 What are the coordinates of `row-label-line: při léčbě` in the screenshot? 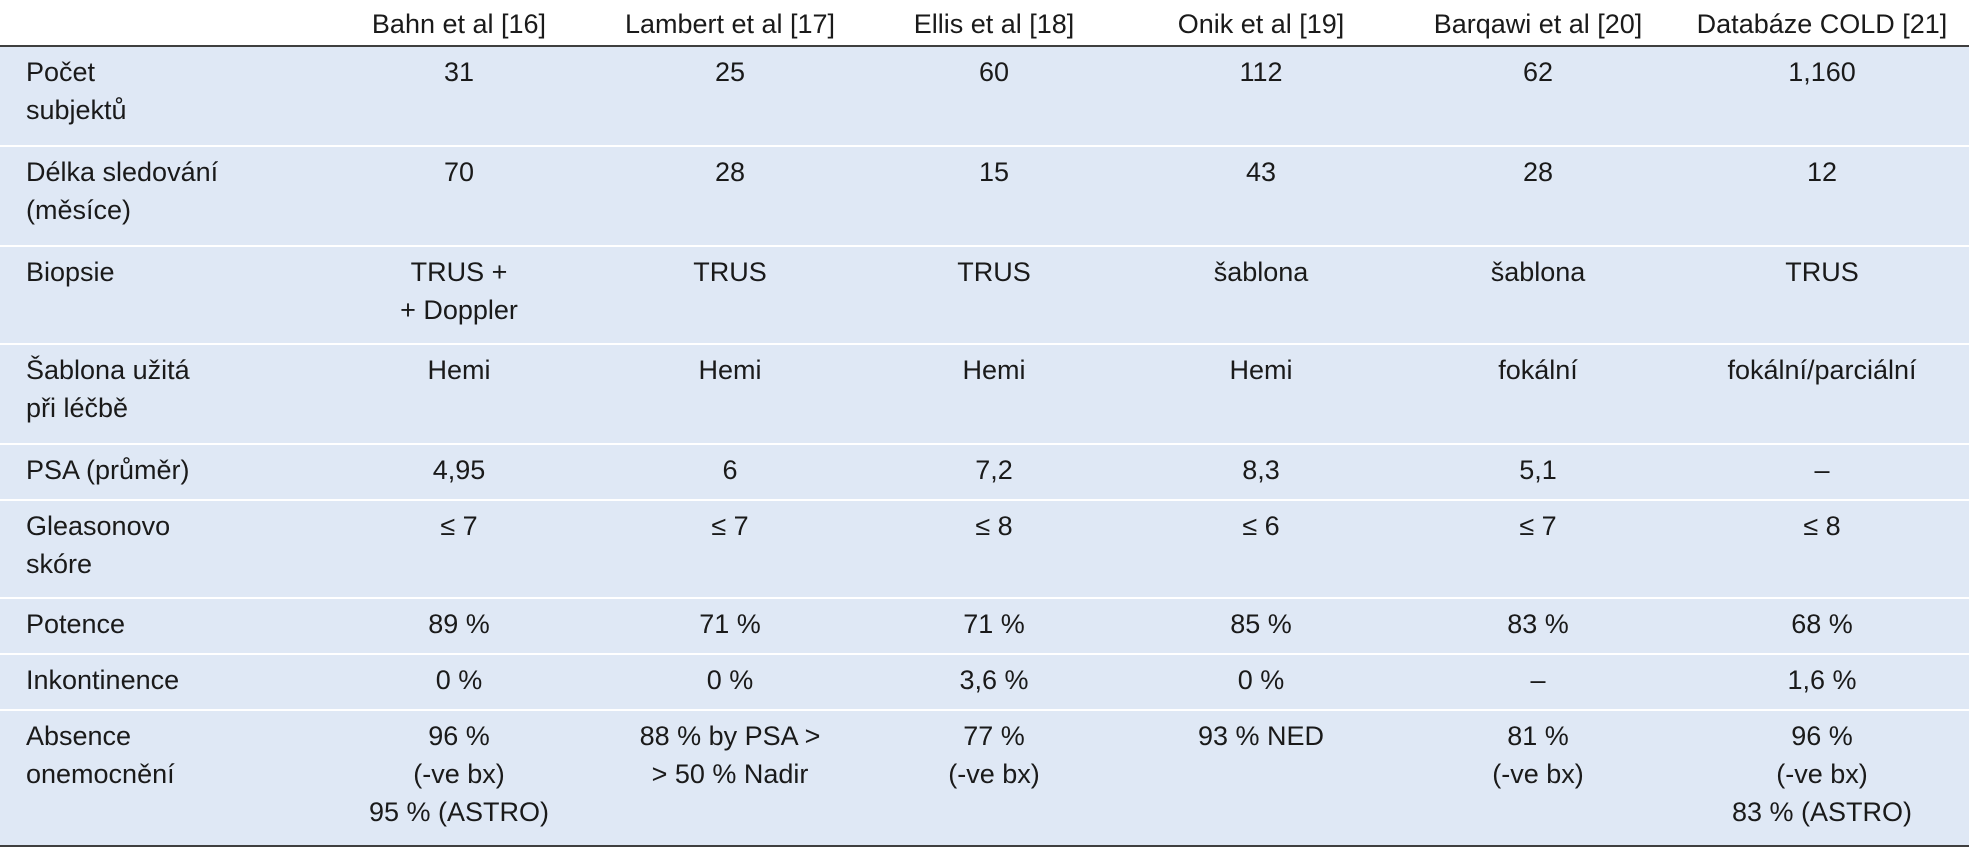 It's located at (77, 408).